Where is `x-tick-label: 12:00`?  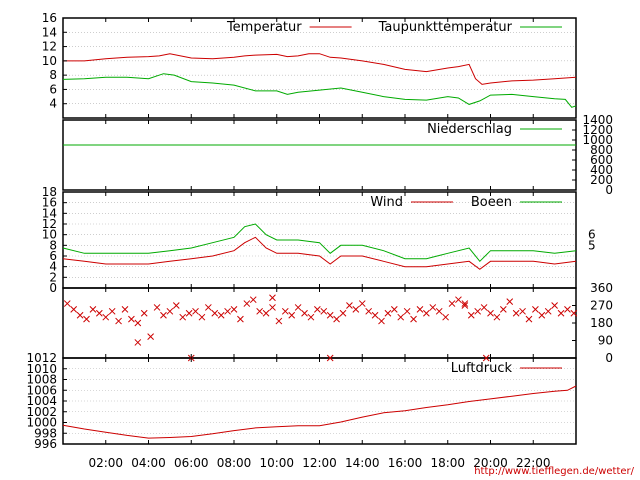
x-tick-label: 12:00 is located at coordinates (319, 463).